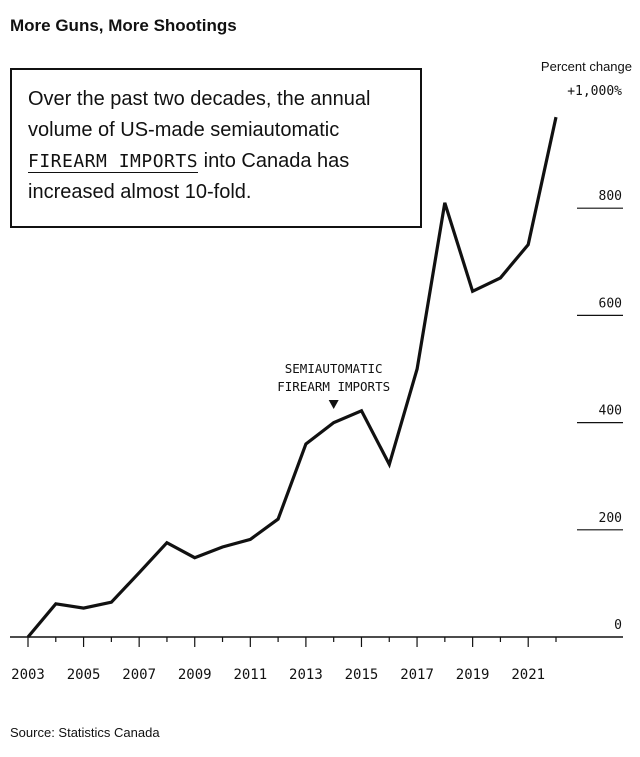 This screenshot has width=640, height=757. I want to click on source-note: Source: Statistics Canada, so click(85, 732).